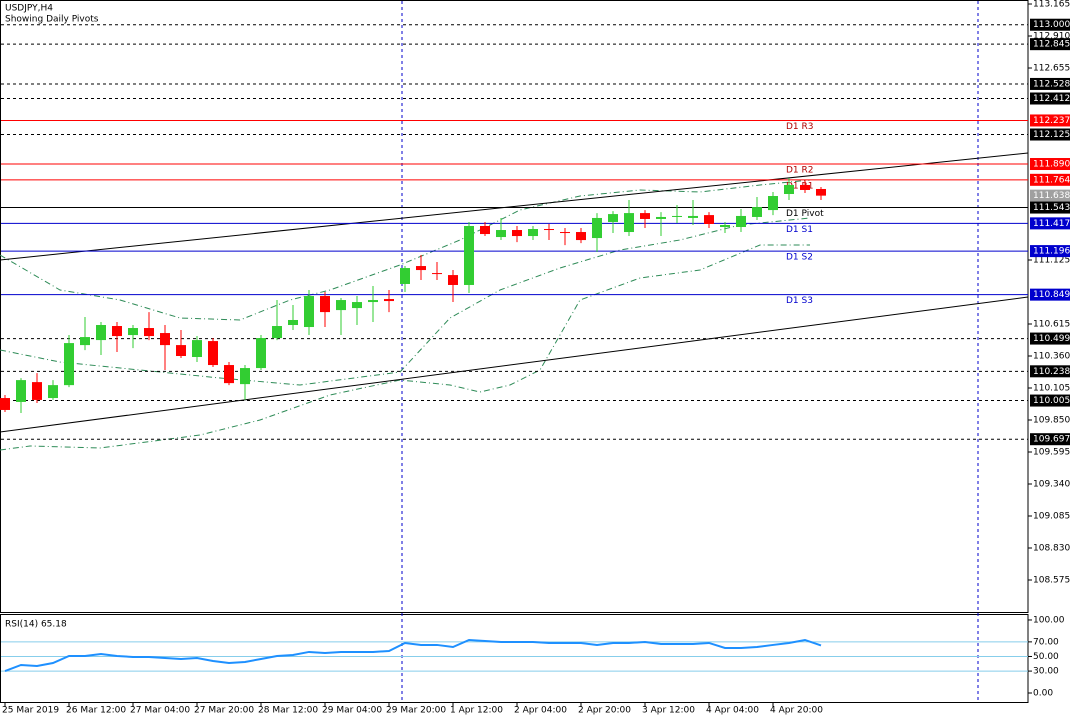 This screenshot has width=1080, height=724. Describe the element at coordinates (413, 655) in the screenshot. I see `rsi-line` at that location.